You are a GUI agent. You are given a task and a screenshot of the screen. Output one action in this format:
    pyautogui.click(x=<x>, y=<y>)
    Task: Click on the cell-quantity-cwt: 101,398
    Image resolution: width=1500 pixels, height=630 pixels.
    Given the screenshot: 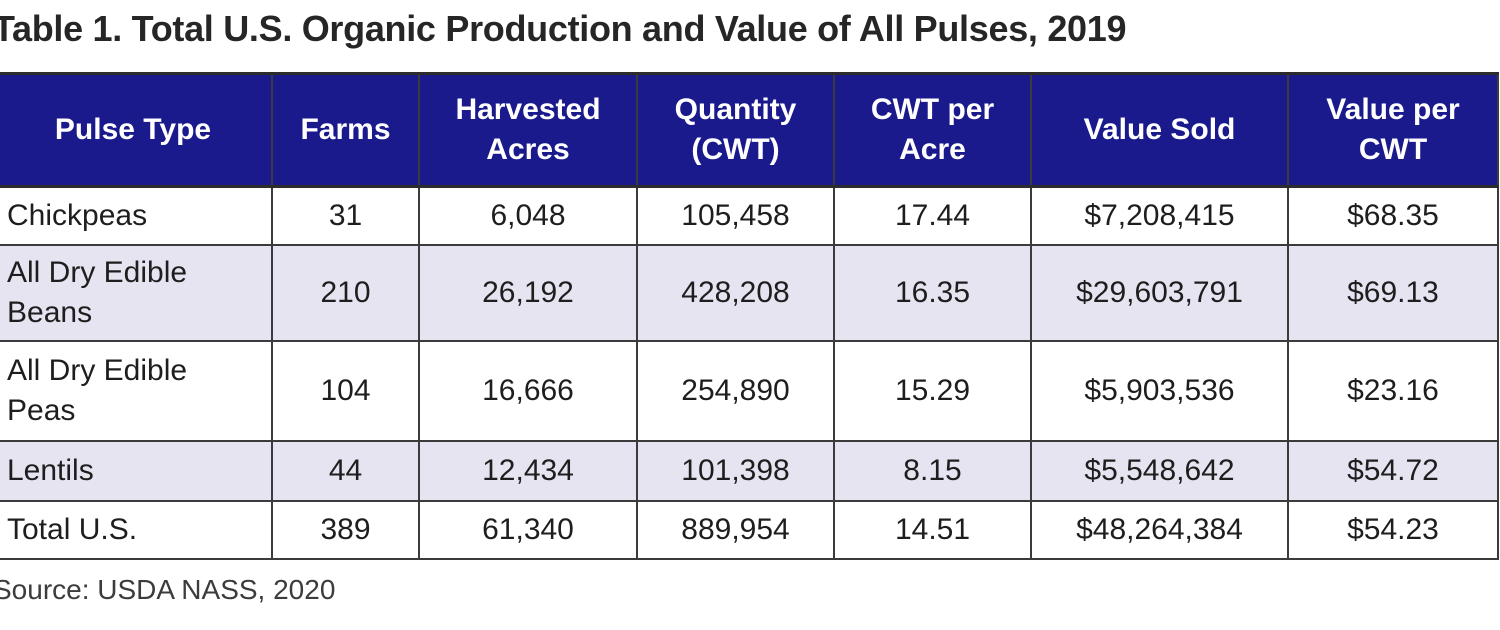 What is the action you would take?
    pyautogui.click(x=735, y=471)
    